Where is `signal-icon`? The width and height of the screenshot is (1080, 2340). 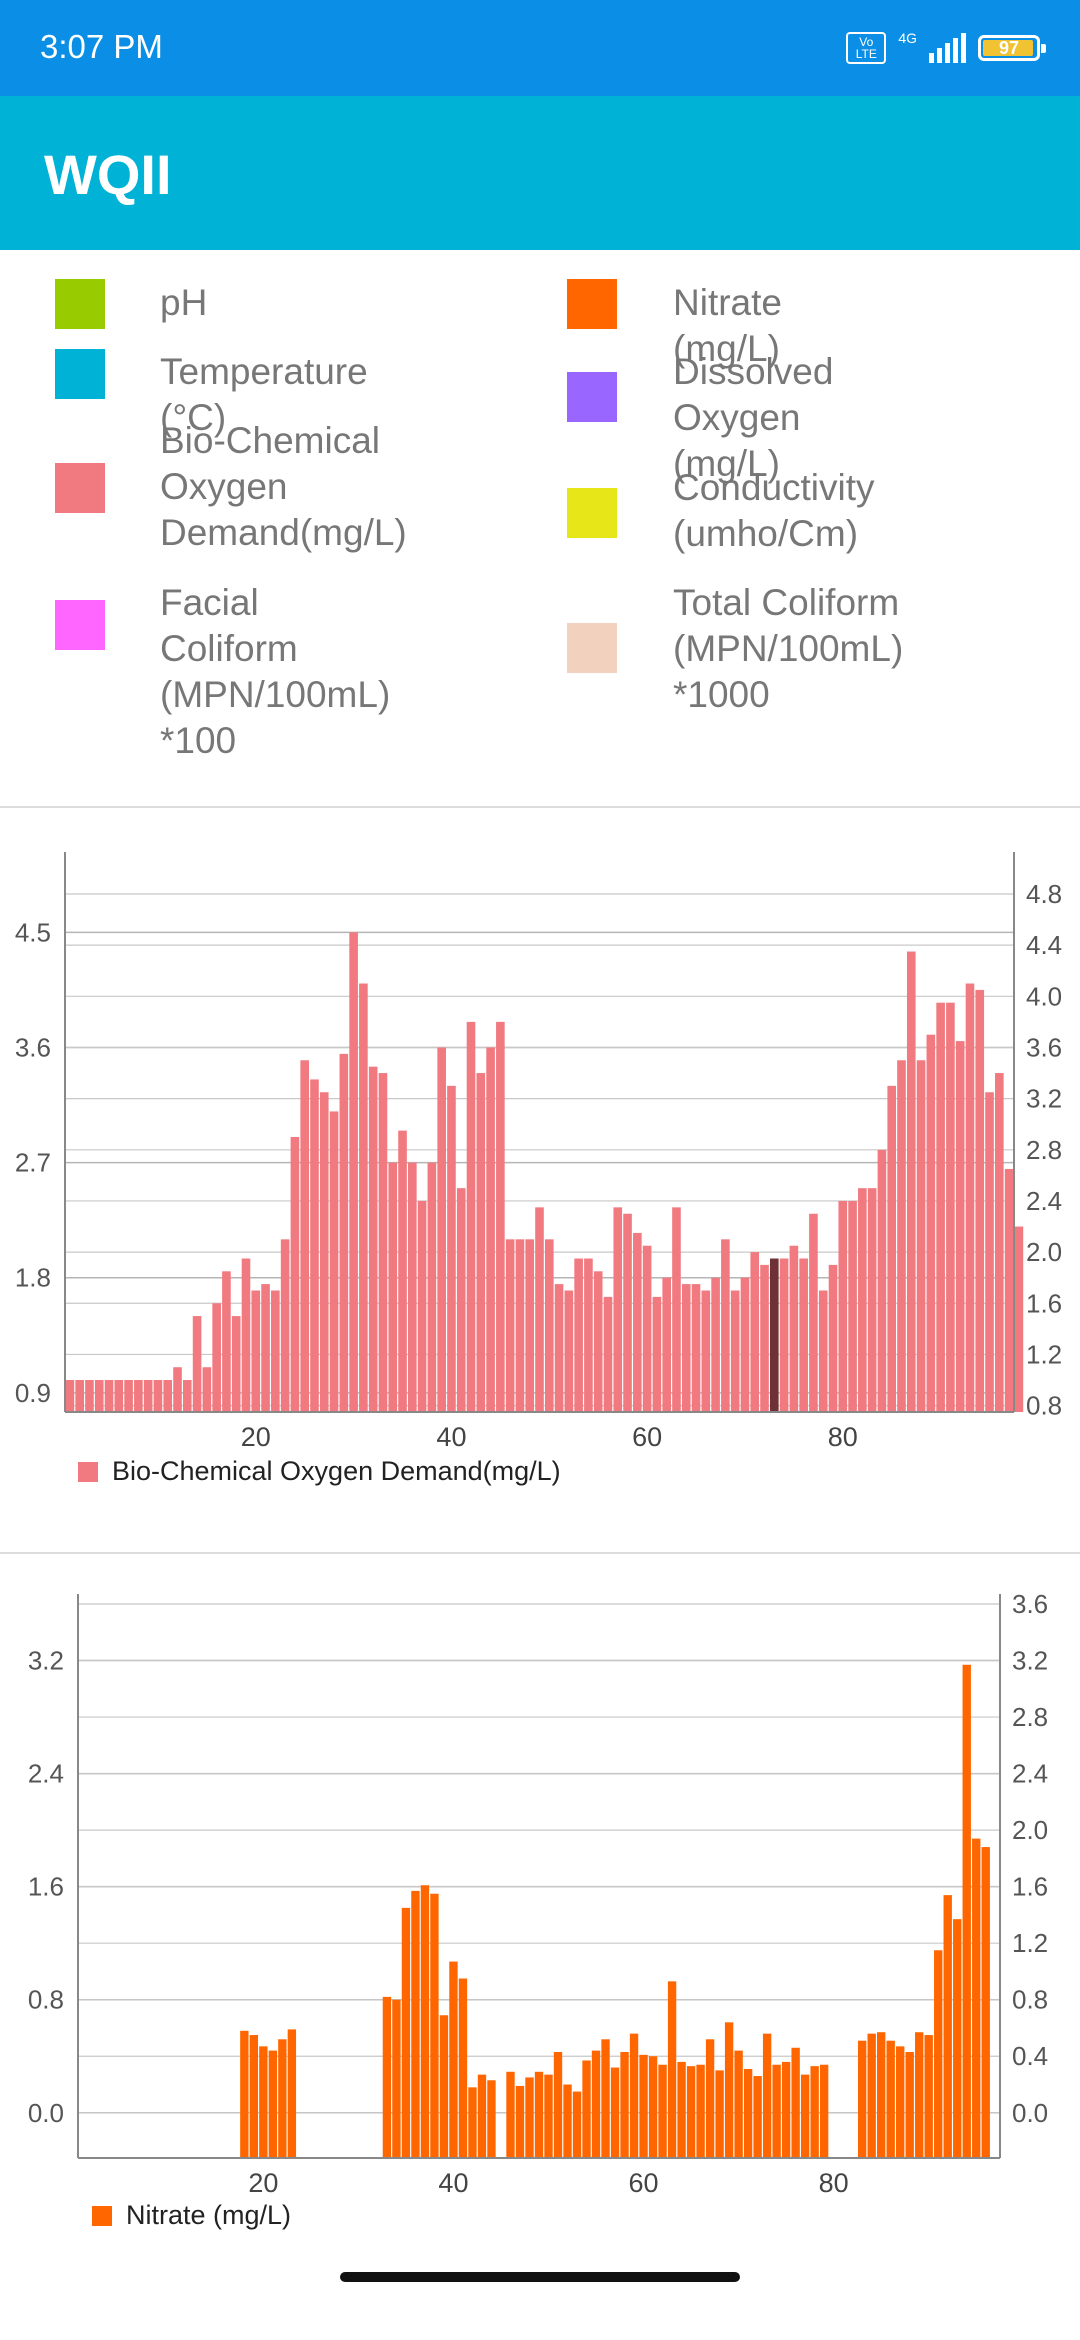 signal-icon is located at coordinates (947, 48).